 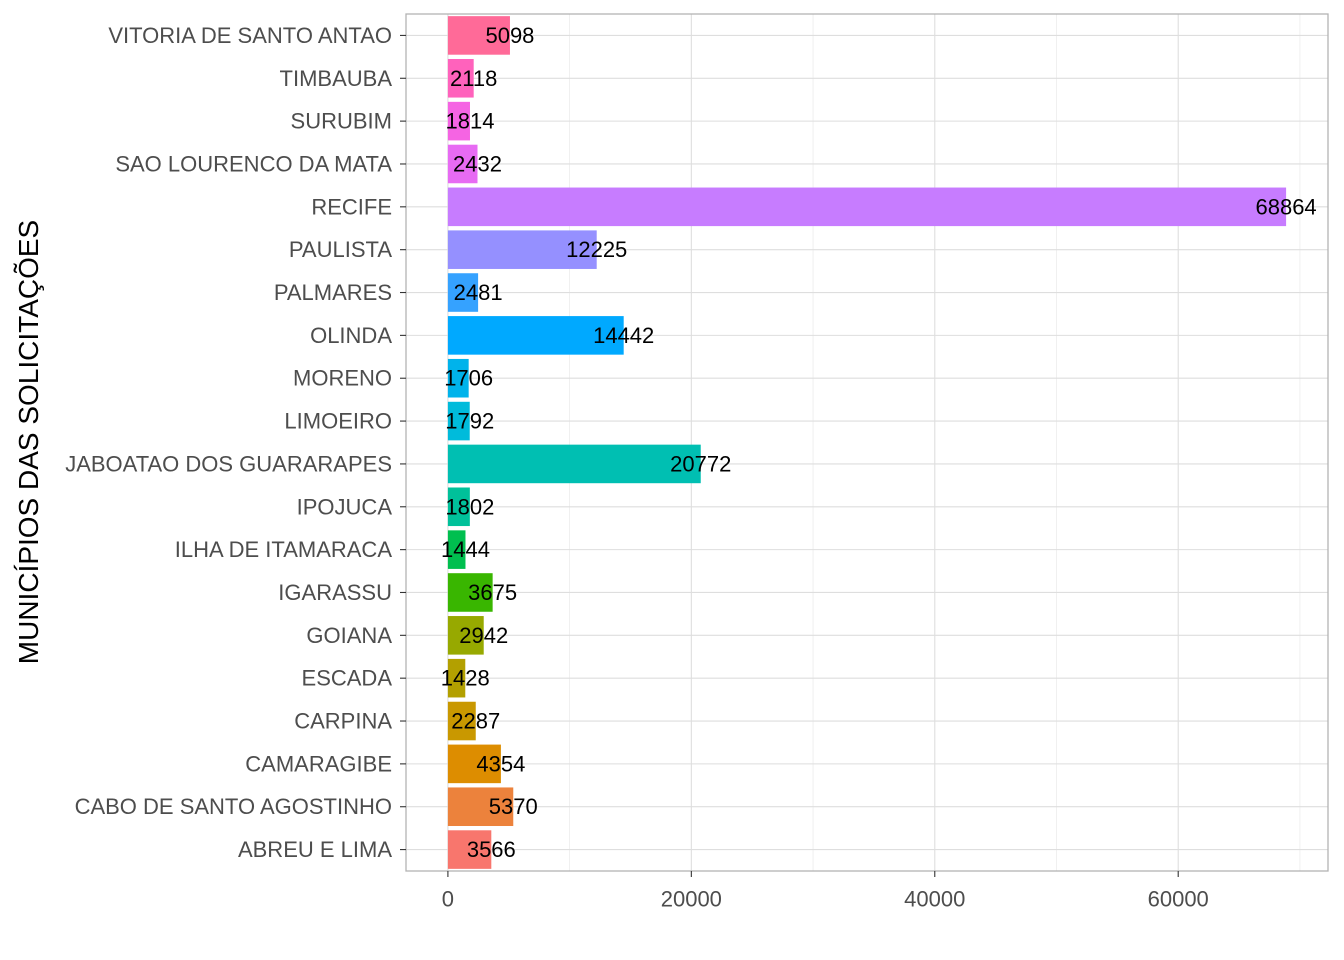 I want to click on data-label: 1706, so click(x=468, y=378).